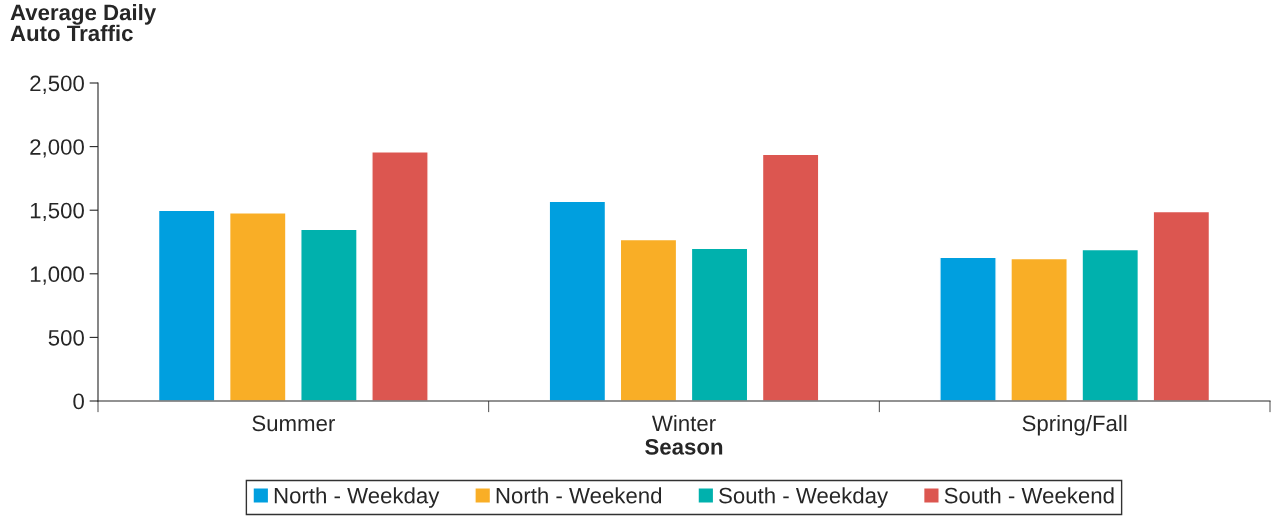 The image size is (1278, 516). Describe the element at coordinates (1029, 495) in the screenshot. I see `legend-label: South - Weekend` at that location.